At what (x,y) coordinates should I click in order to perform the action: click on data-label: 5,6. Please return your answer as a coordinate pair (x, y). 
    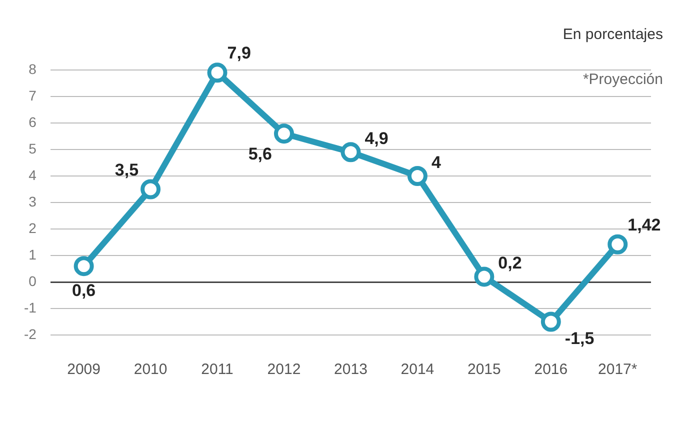
    Looking at the image, I should click on (260, 154).